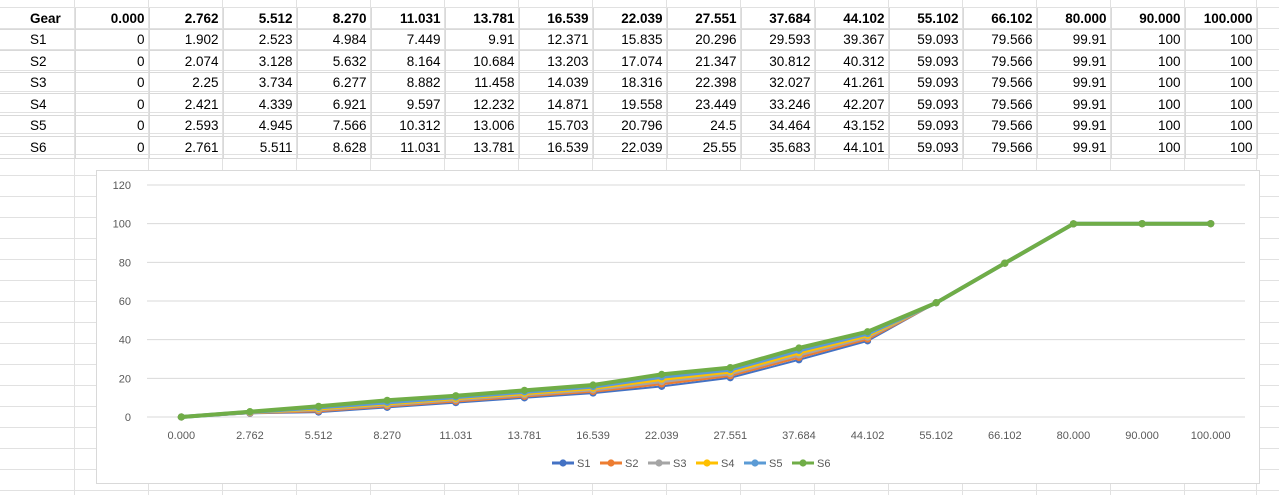  What do you see at coordinates (778, 104) in the screenshot?
I see `table-cell: 33.246` at bounding box center [778, 104].